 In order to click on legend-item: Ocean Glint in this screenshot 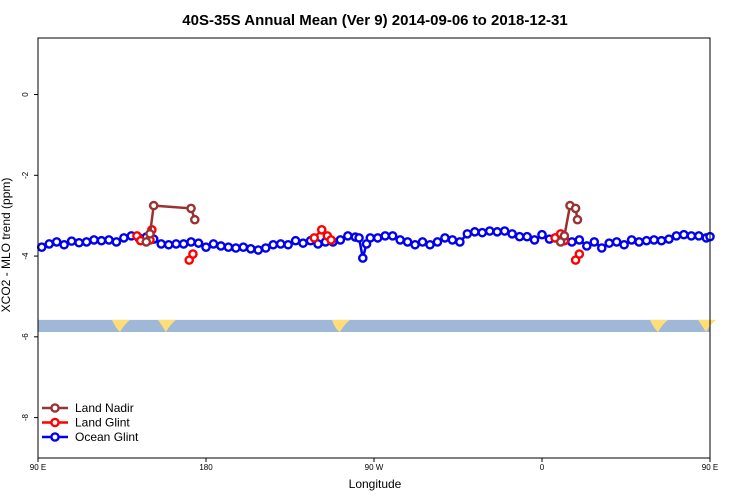, I will do `click(90, 437)`.